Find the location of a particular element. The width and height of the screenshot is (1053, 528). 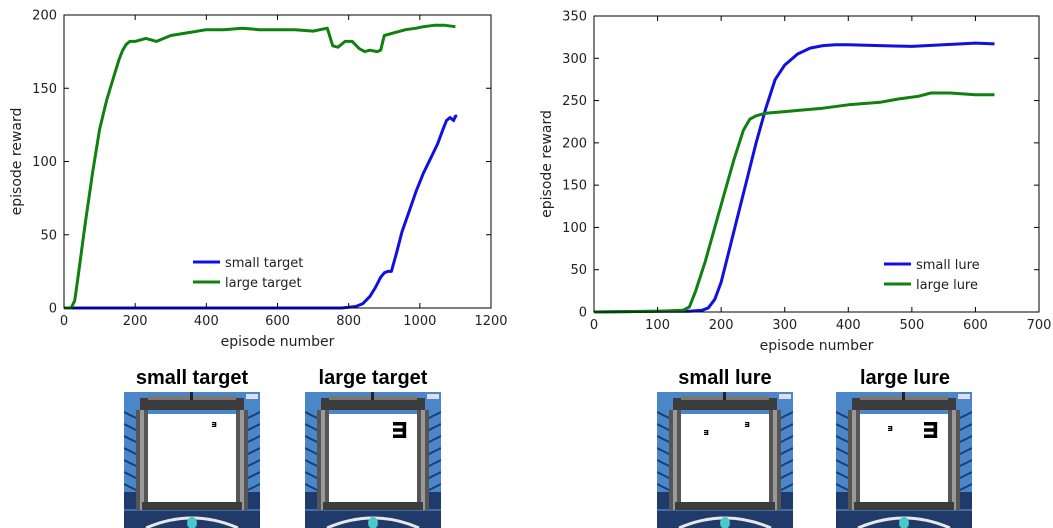

panel-title-small-target: small target is located at coordinates (192, 378).